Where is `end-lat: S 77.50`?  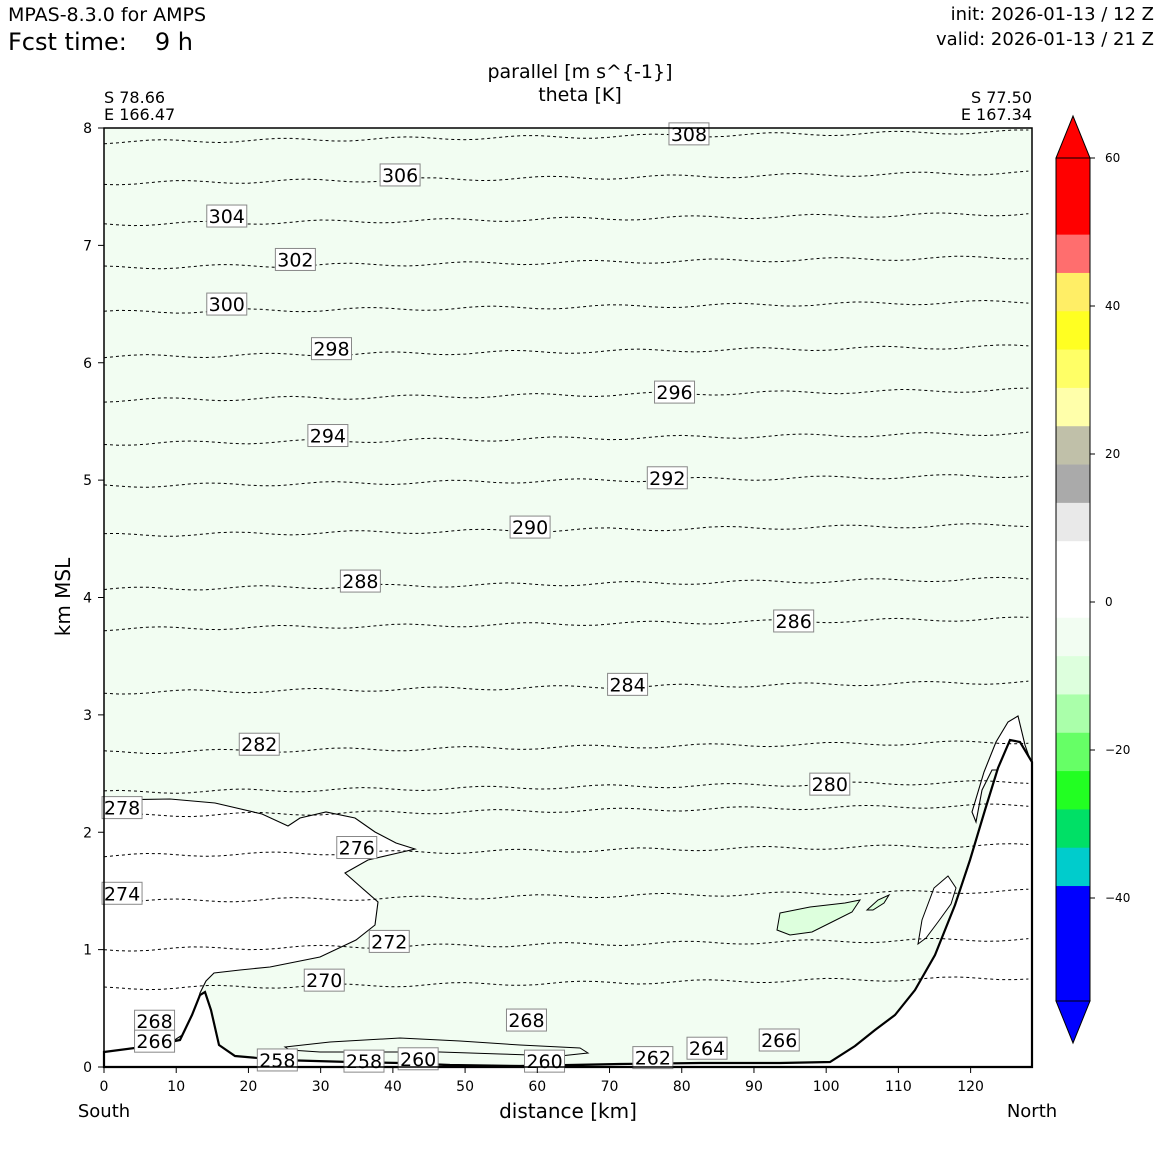
end-lat: S 77.50 is located at coordinates (1001, 97).